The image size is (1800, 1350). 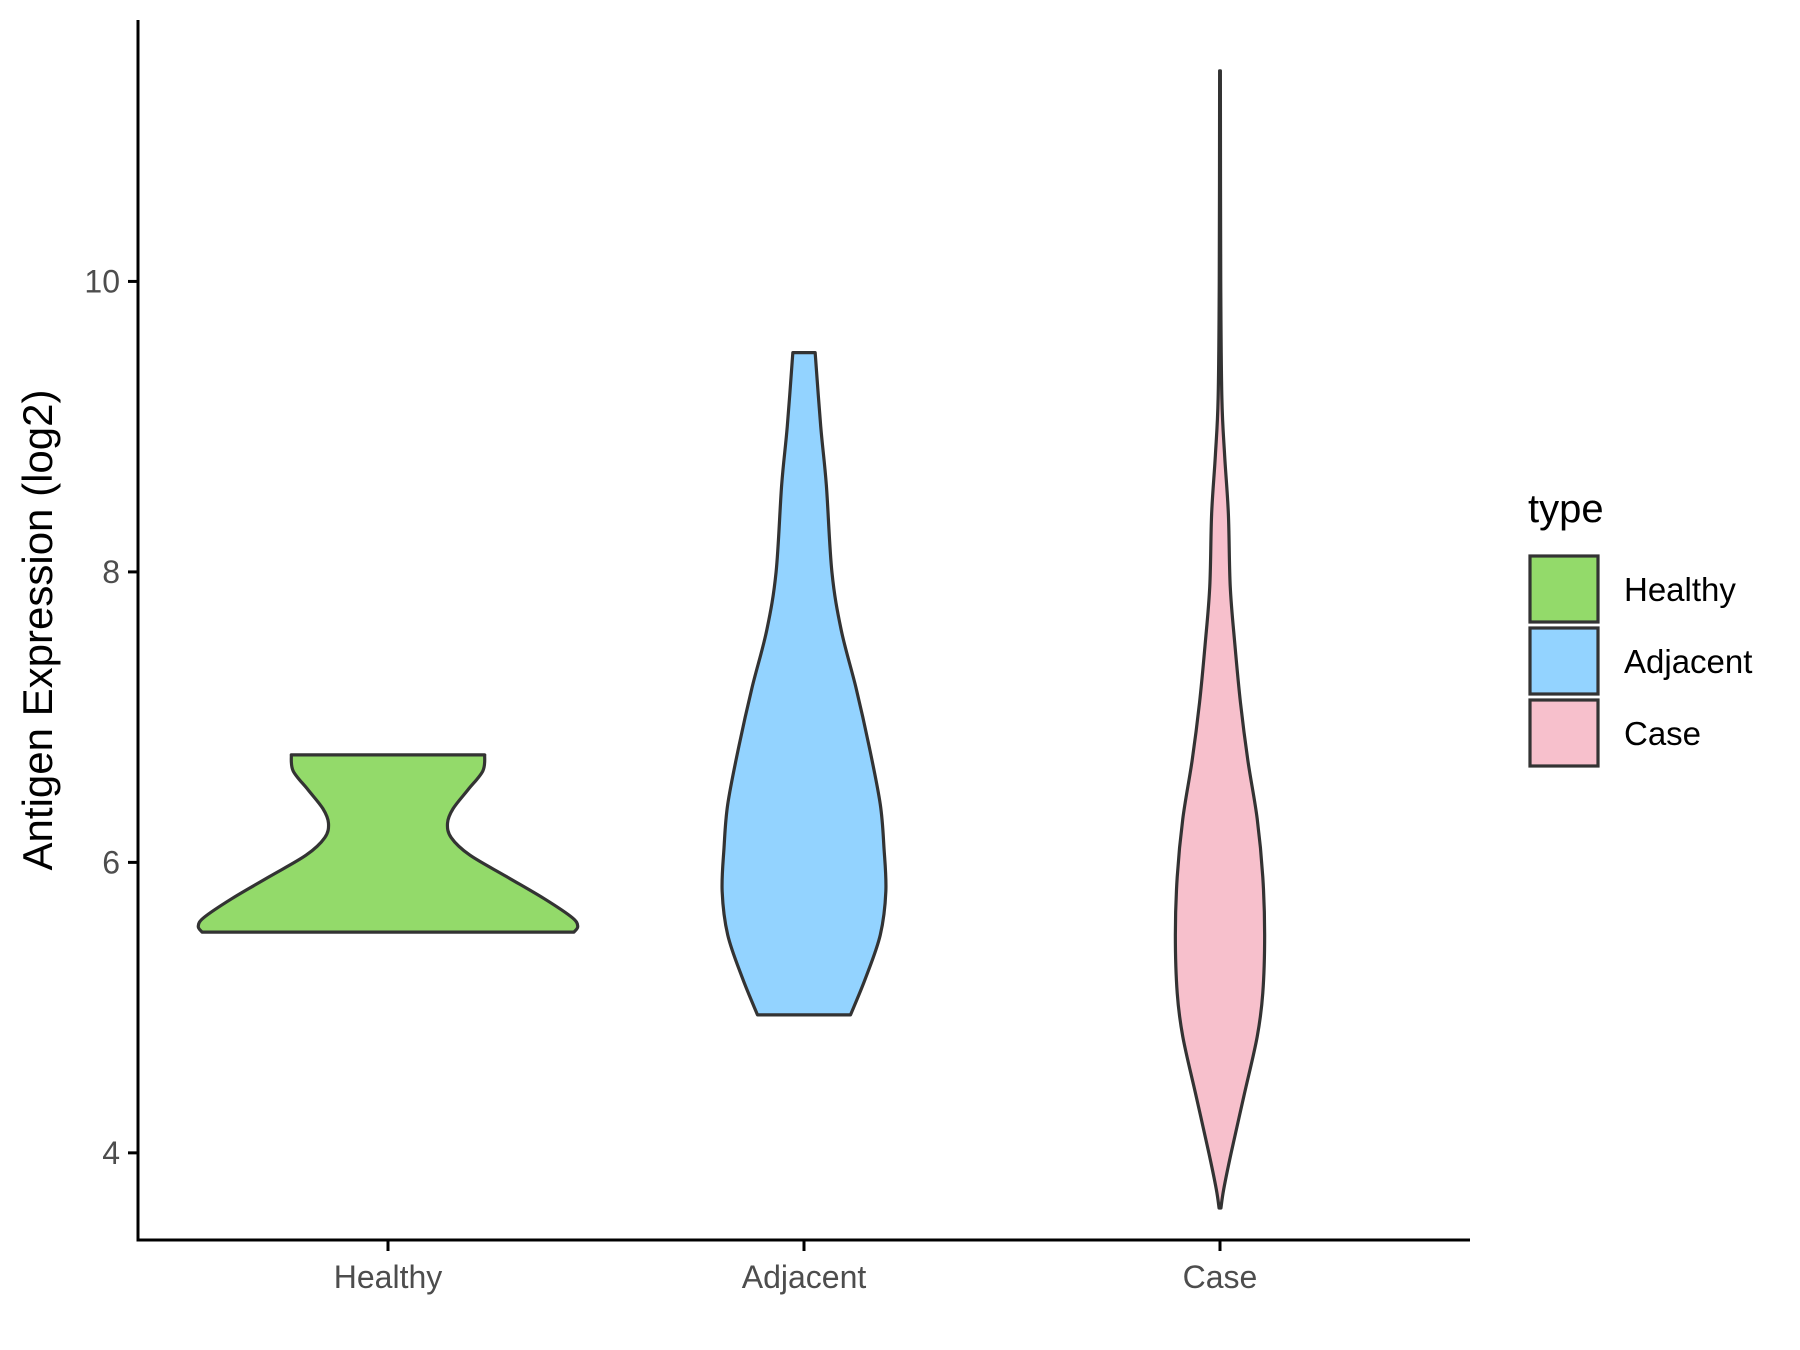 I want to click on legend: type Healthy Adjacent Case, so click(x=1640, y=627).